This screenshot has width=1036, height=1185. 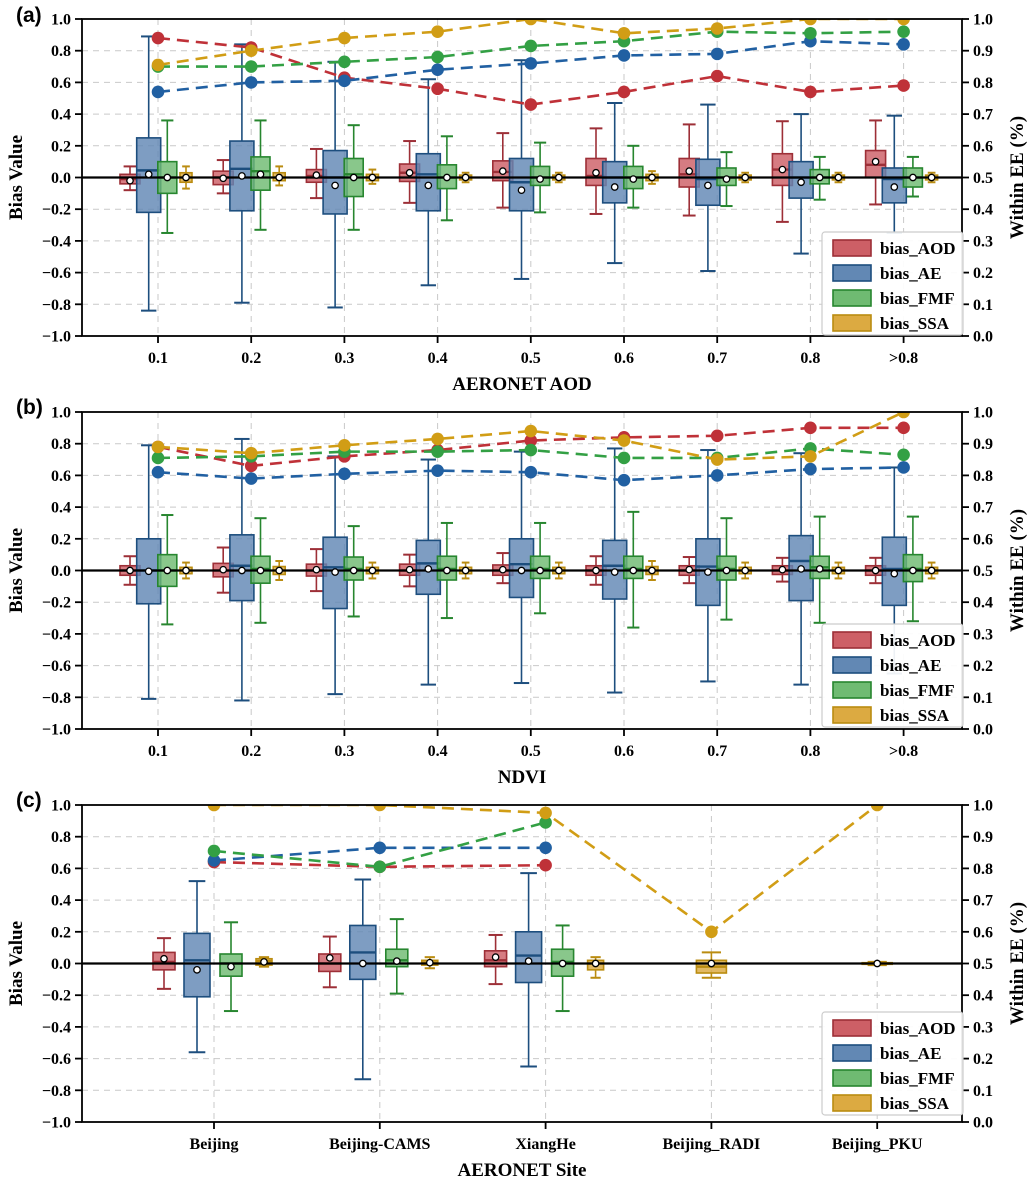 I want to click on legend-box, so click(x=892, y=1063).